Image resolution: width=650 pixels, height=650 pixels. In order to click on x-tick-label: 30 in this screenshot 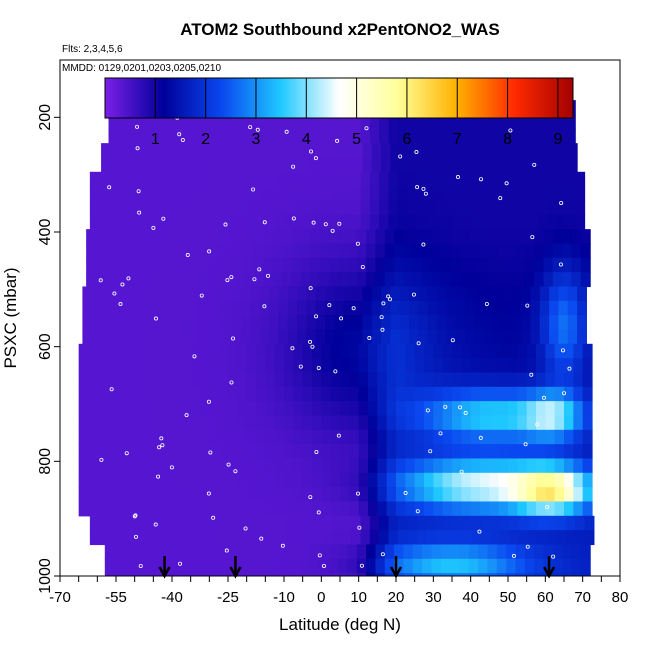, I will do `click(433, 597)`.